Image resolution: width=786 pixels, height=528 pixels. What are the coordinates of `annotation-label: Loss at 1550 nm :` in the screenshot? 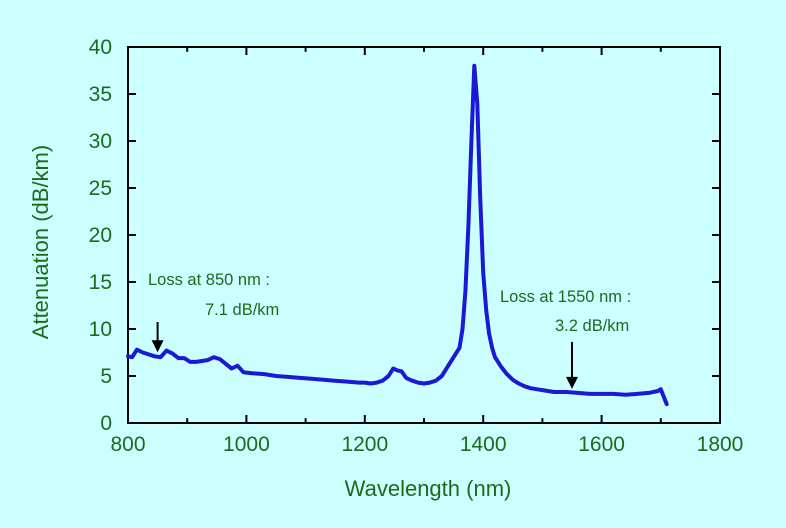 It's located at (565, 297).